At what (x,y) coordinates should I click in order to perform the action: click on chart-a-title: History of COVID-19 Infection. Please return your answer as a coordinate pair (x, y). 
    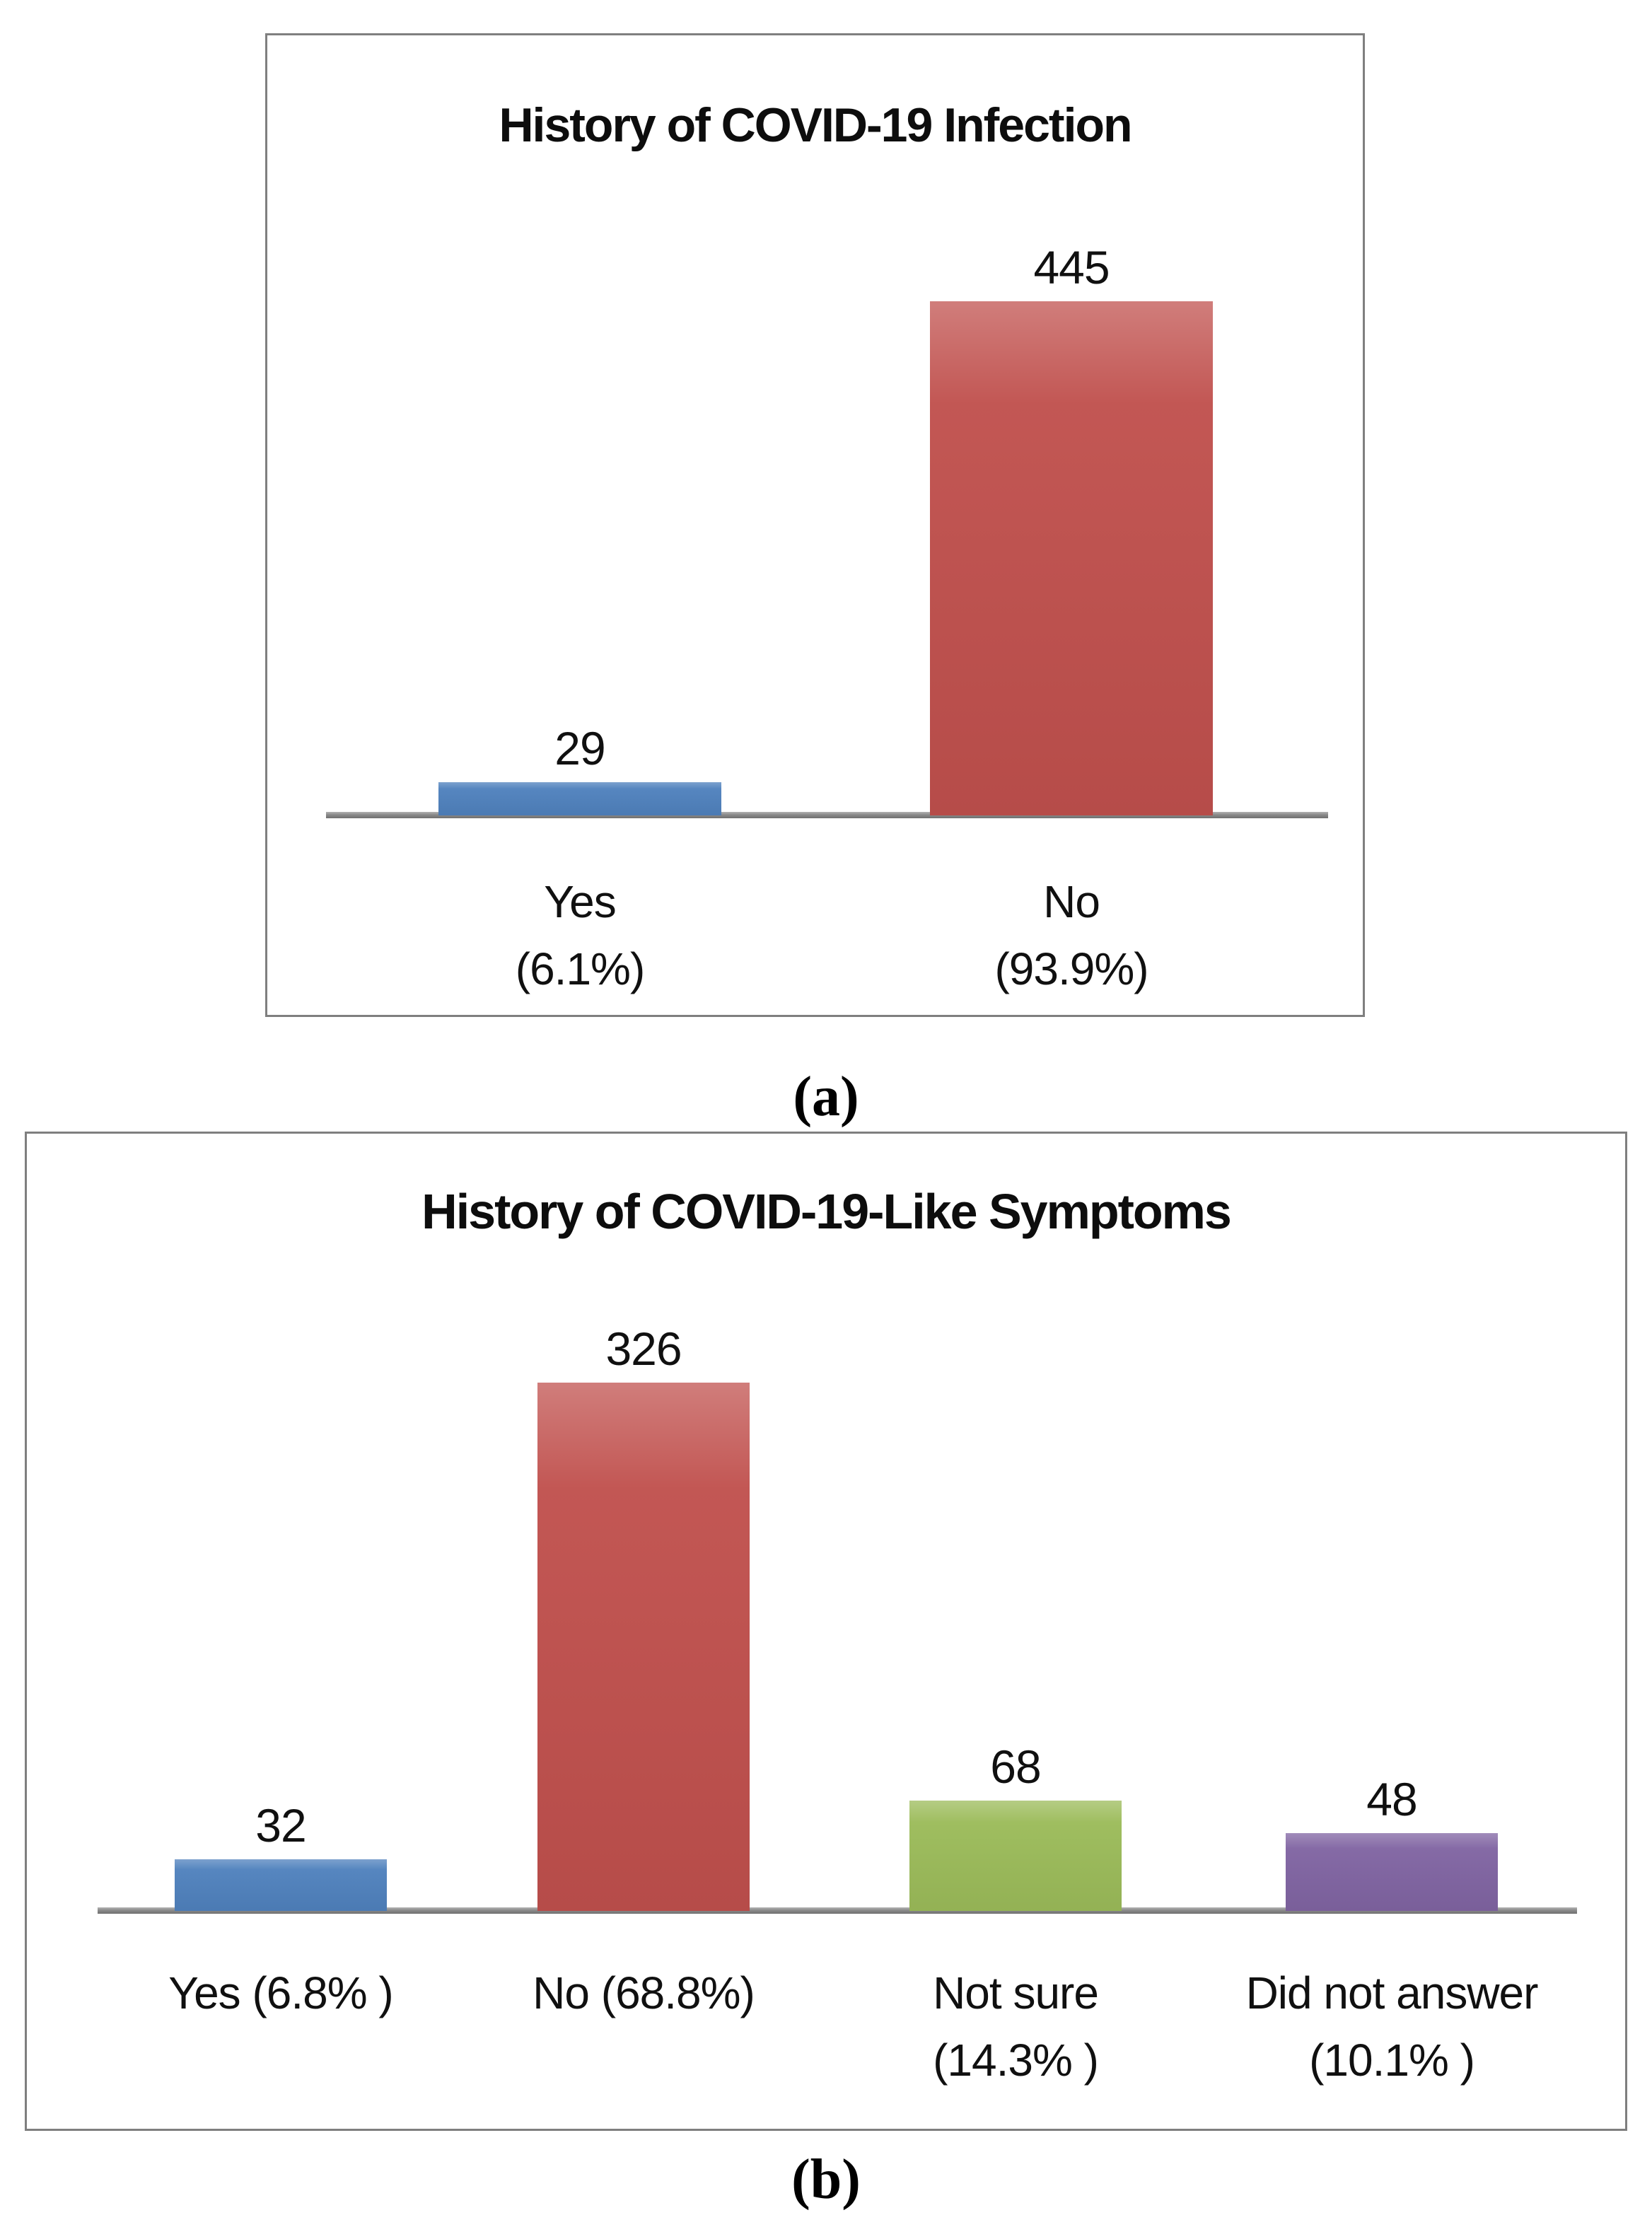
    Looking at the image, I should click on (816, 125).